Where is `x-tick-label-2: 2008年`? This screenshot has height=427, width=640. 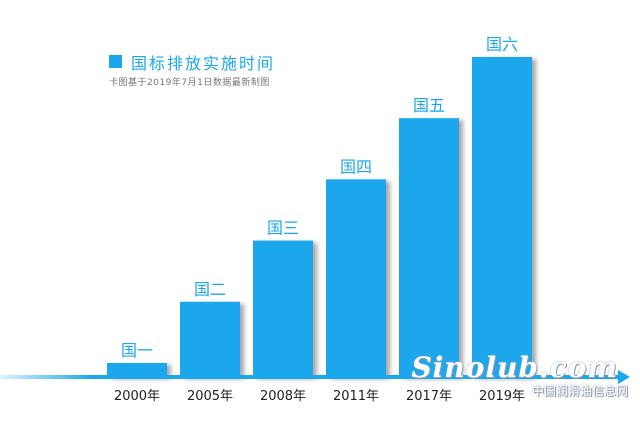
x-tick-label-2: 2008年 is located at coordinates (283, 396).